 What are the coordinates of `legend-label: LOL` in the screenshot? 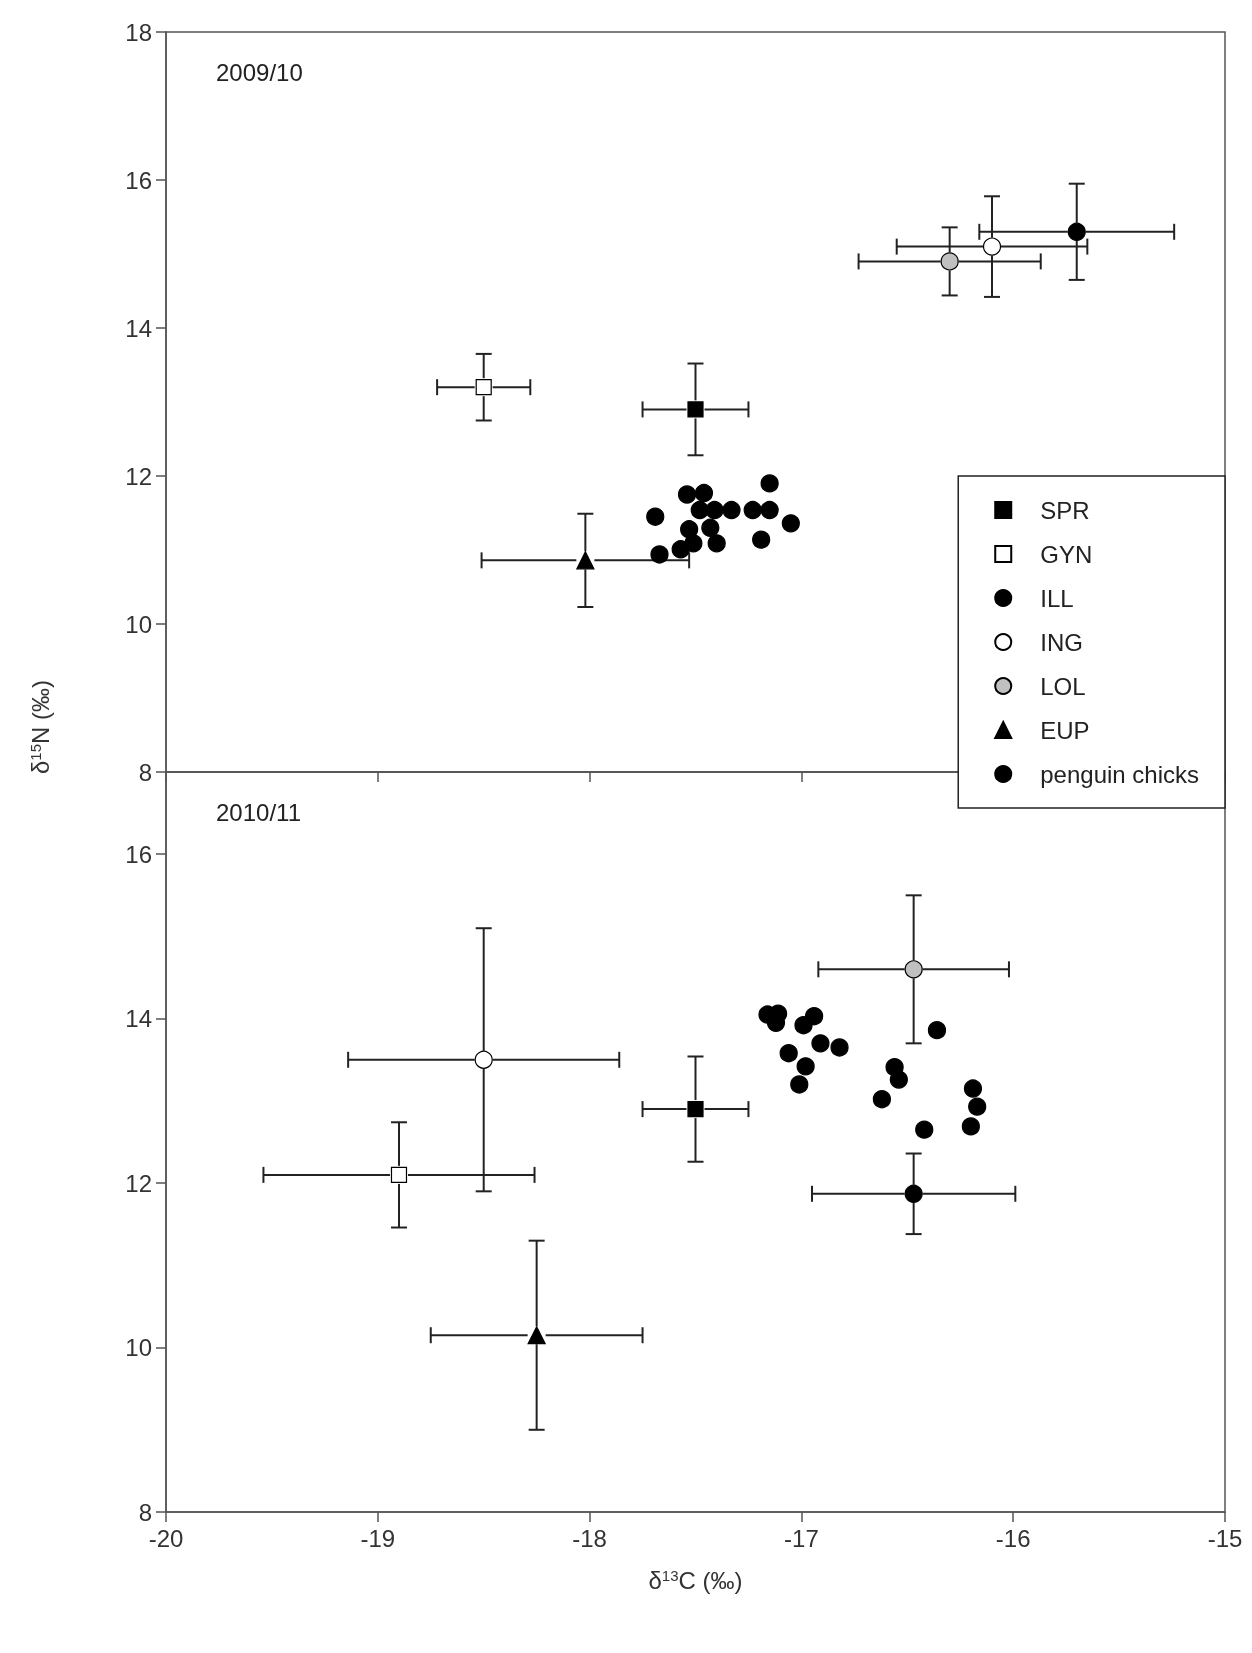 It's located at (1063, 686).